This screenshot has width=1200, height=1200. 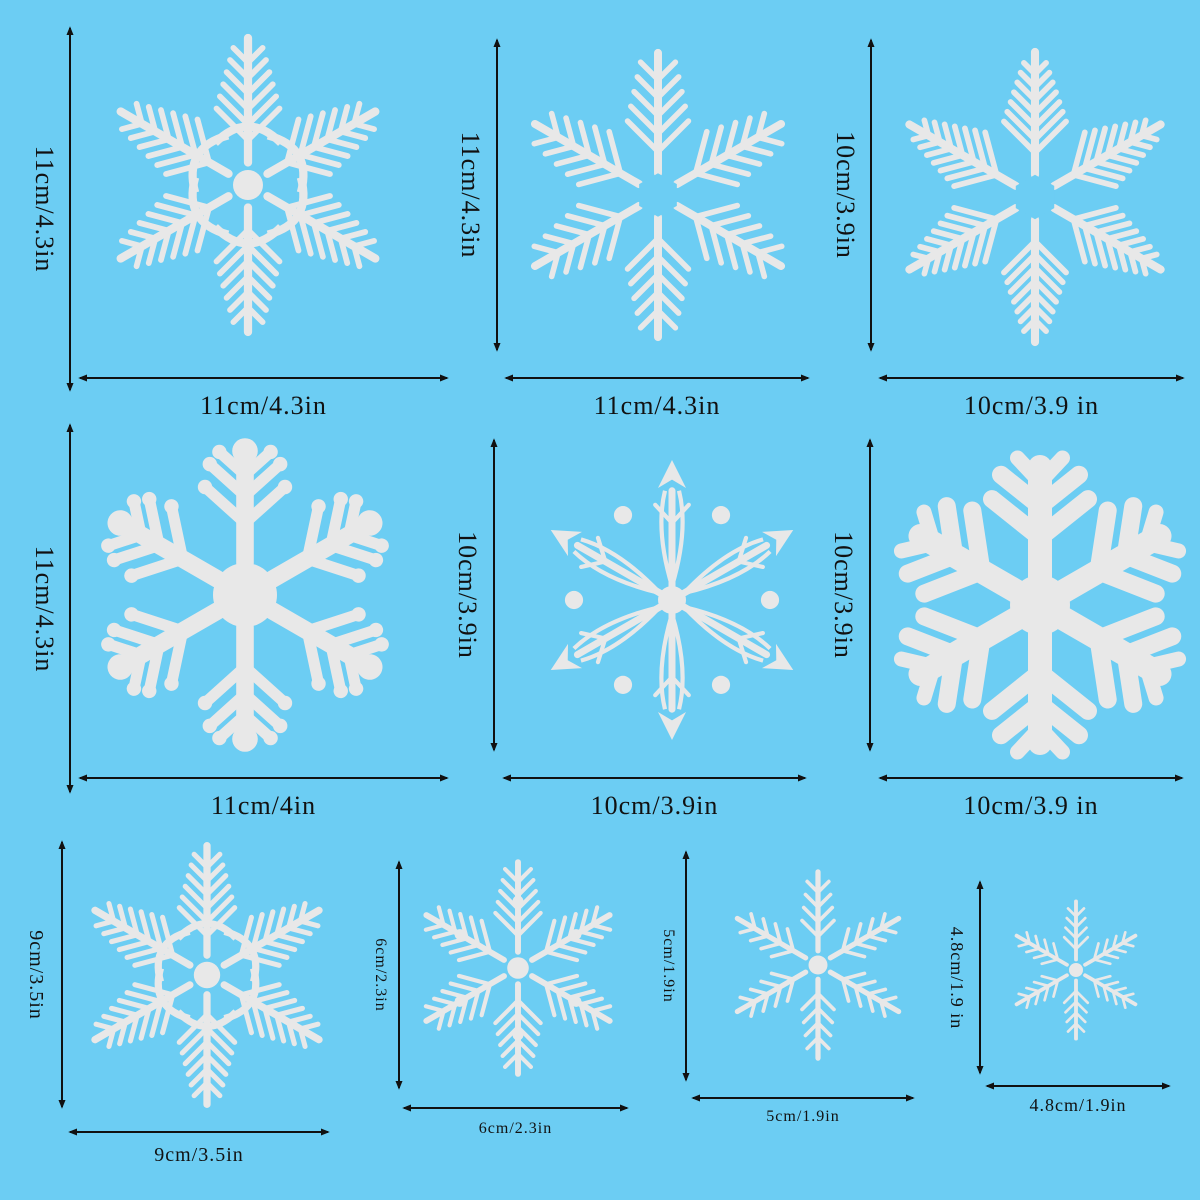 What do you see at coordinates (658, 195) in the screenshot?
I see `flake-2-snowflake` at bounding box center [658, 195].